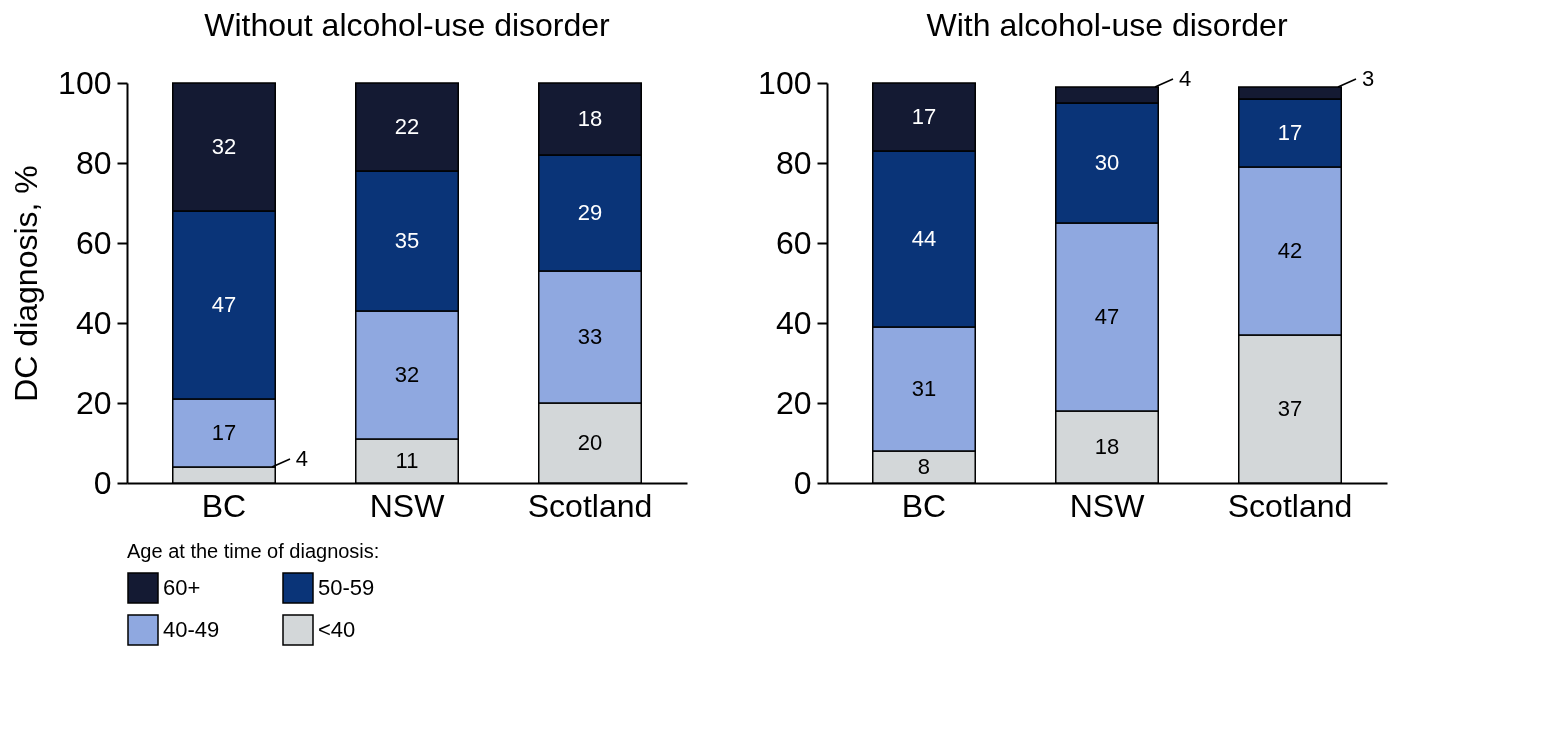  What do you see at coordinates (1107, 162) in the screenshot?
I see `data-label: 30` at bounding box center [1107, 162].